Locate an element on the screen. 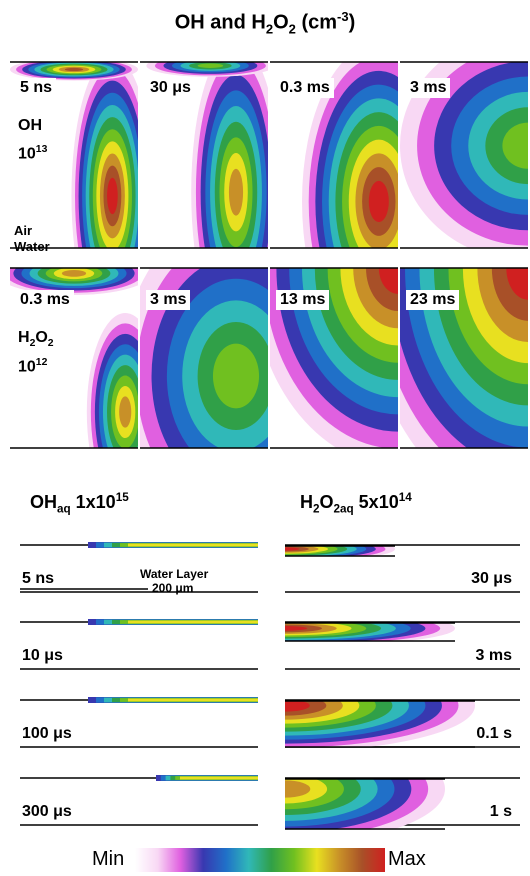 The width and height of the screenshot is (530, 876). colorbar-min: Min is located at coordinates (108, 859).